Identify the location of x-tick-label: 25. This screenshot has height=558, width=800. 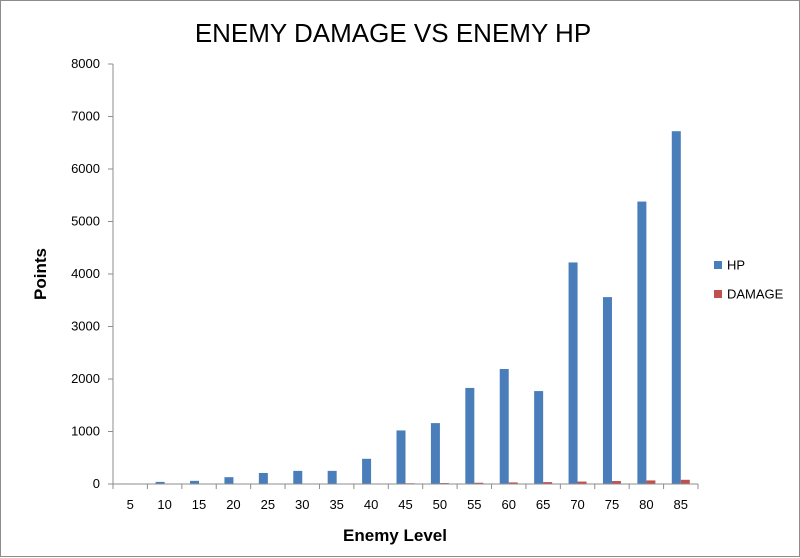
(268, 504).